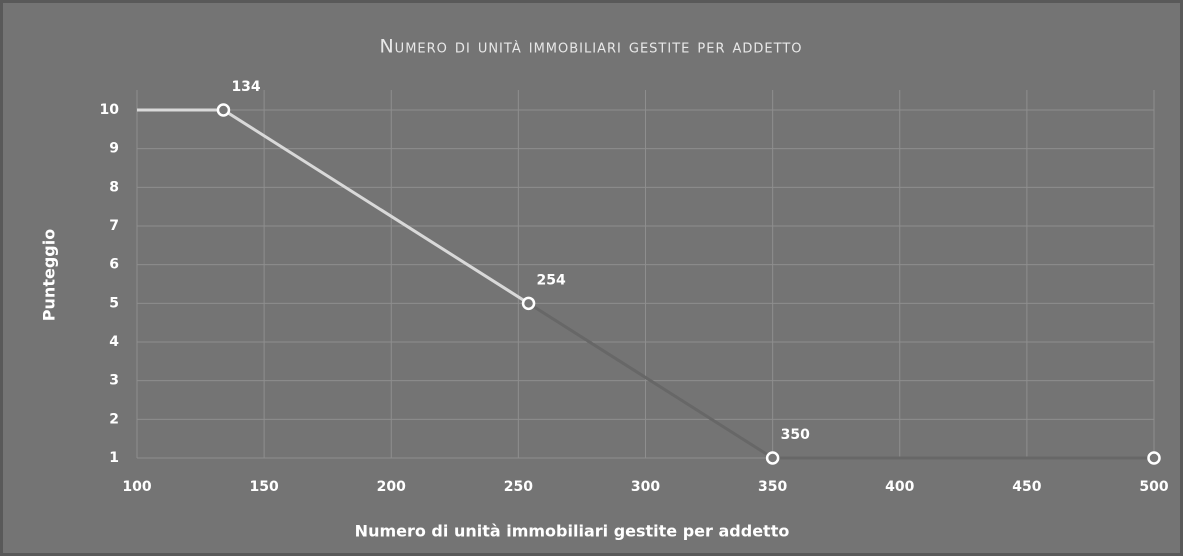 The height and width of the screenshot is (556, 1183). What do you see at coordinates (1026, 487) in the screenshot?
I see `x-tick-label: 450` at bounding box center [1026, 487].